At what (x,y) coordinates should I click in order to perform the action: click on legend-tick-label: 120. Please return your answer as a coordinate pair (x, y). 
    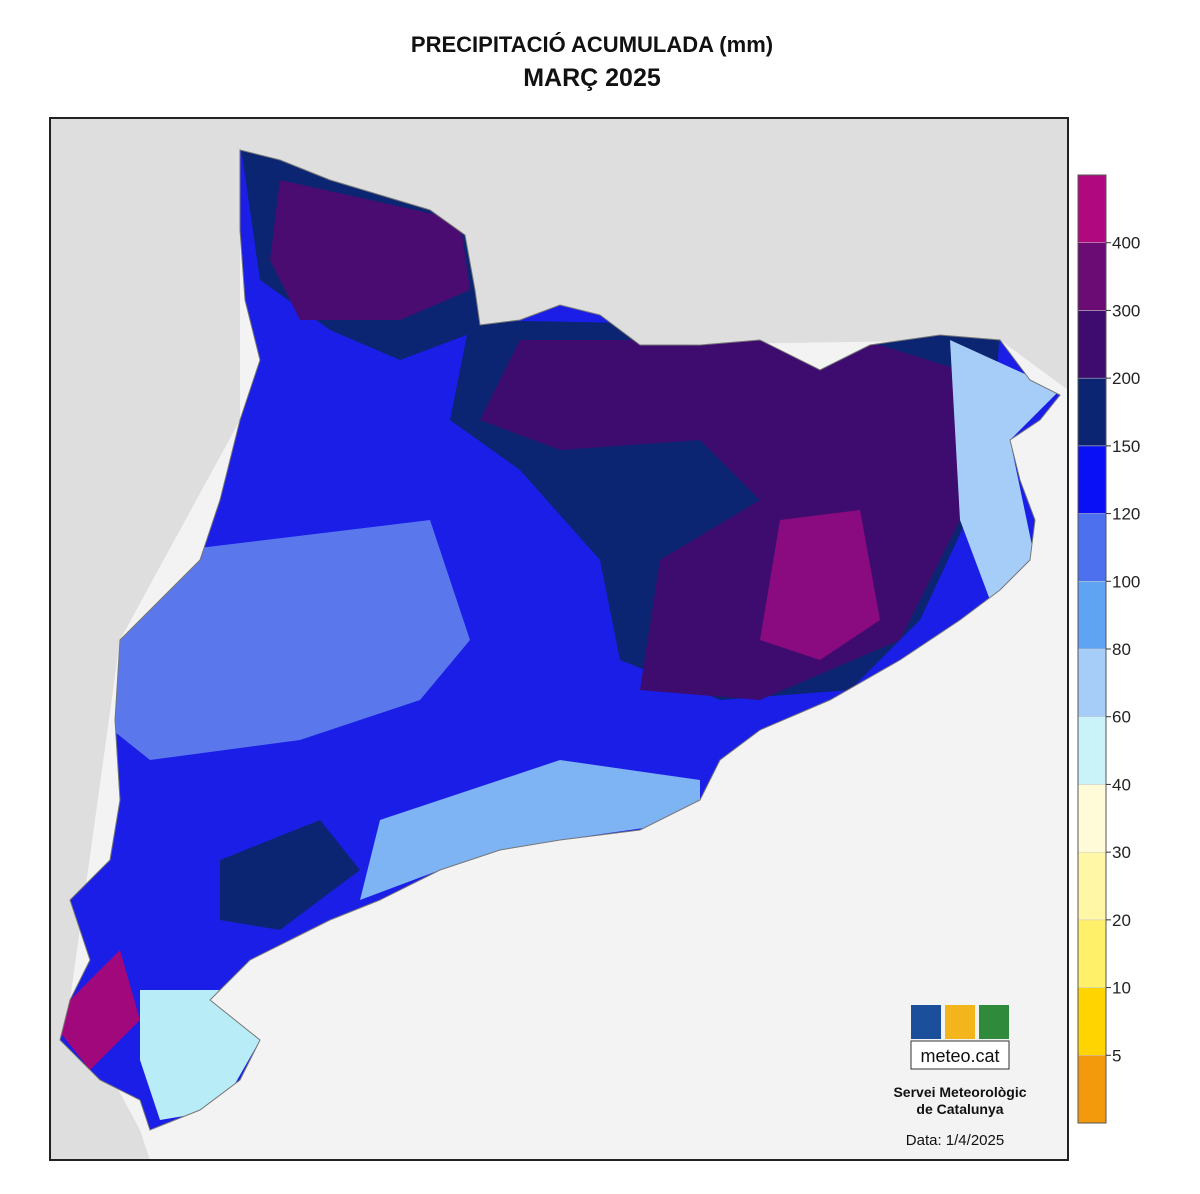
    Looking at the image, I should click on (1126, 514).